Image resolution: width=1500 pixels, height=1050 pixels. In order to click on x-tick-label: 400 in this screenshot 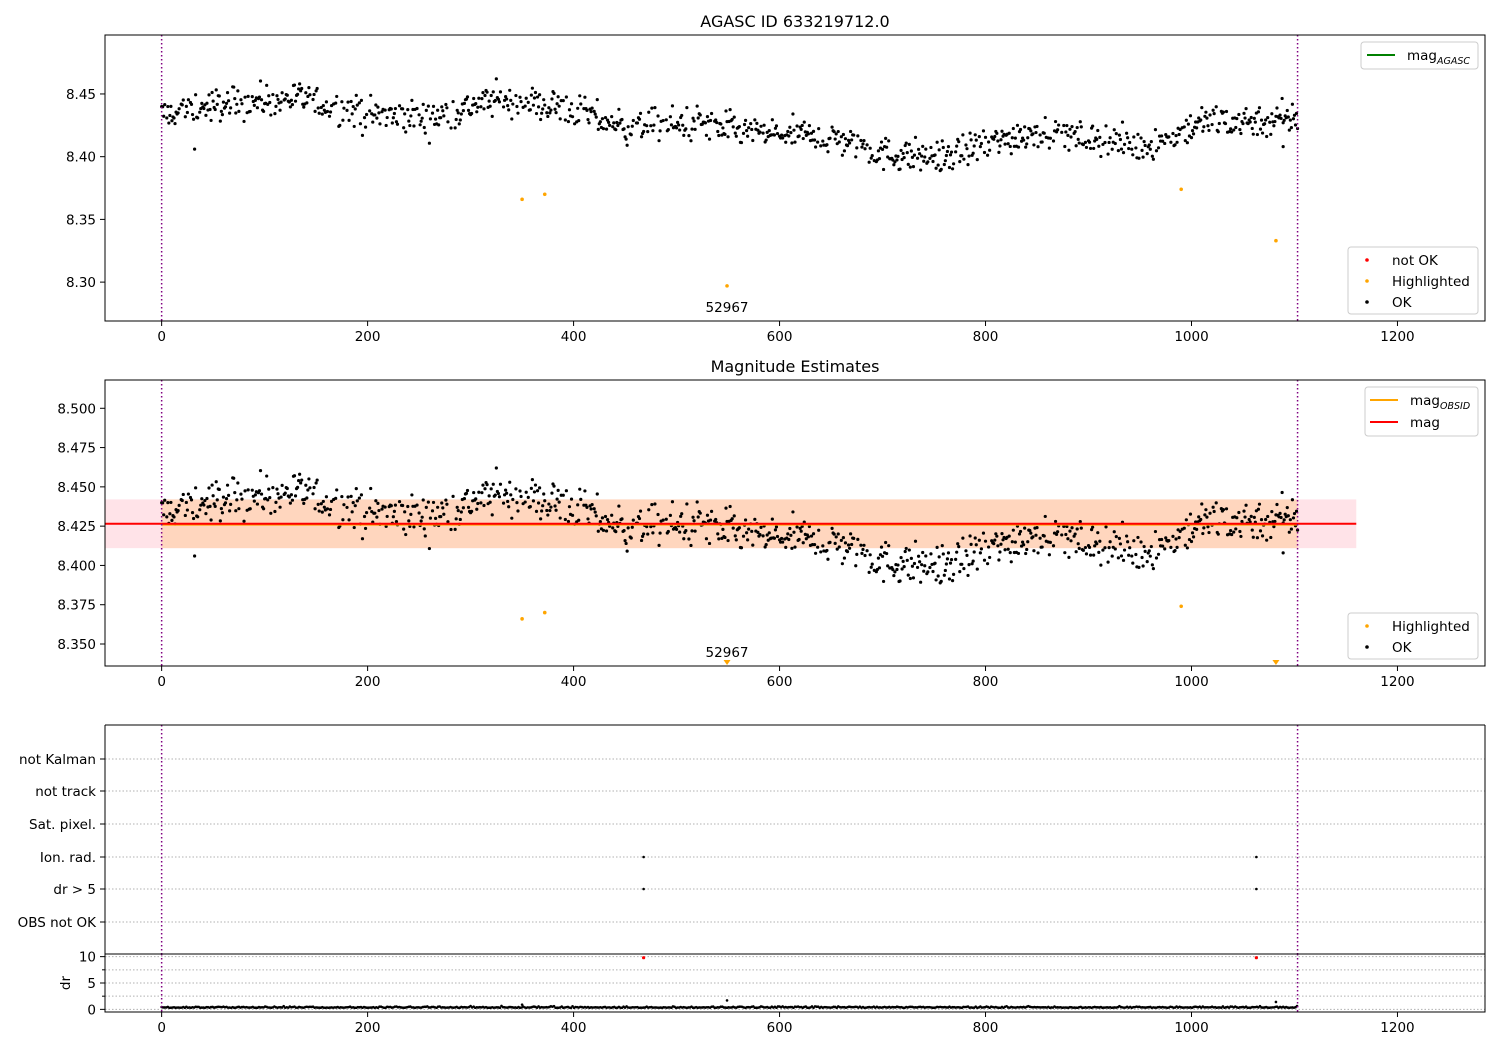, I will do `click(574, 1028)`.